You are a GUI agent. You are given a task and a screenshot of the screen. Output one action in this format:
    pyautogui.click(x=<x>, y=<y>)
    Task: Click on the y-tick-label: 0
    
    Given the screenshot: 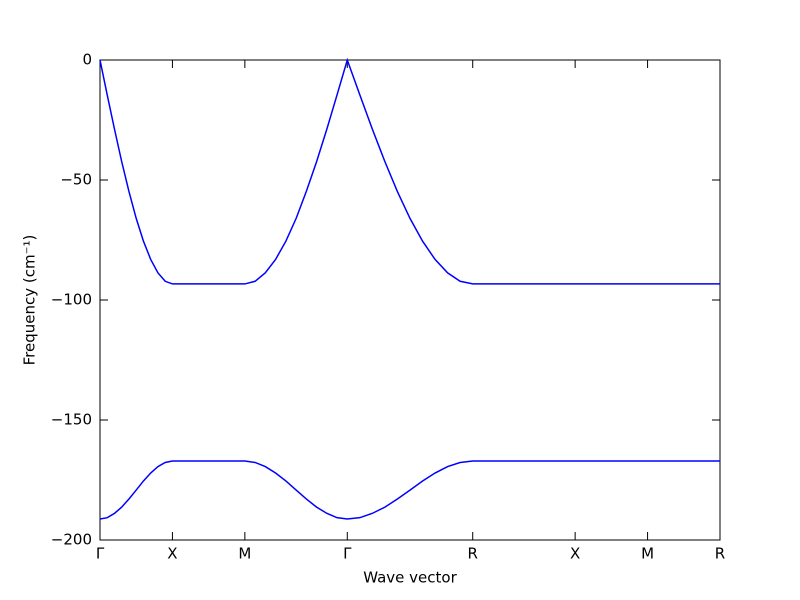 What is the action you would take?
    pyautogui.click(x=87, y=60)
    